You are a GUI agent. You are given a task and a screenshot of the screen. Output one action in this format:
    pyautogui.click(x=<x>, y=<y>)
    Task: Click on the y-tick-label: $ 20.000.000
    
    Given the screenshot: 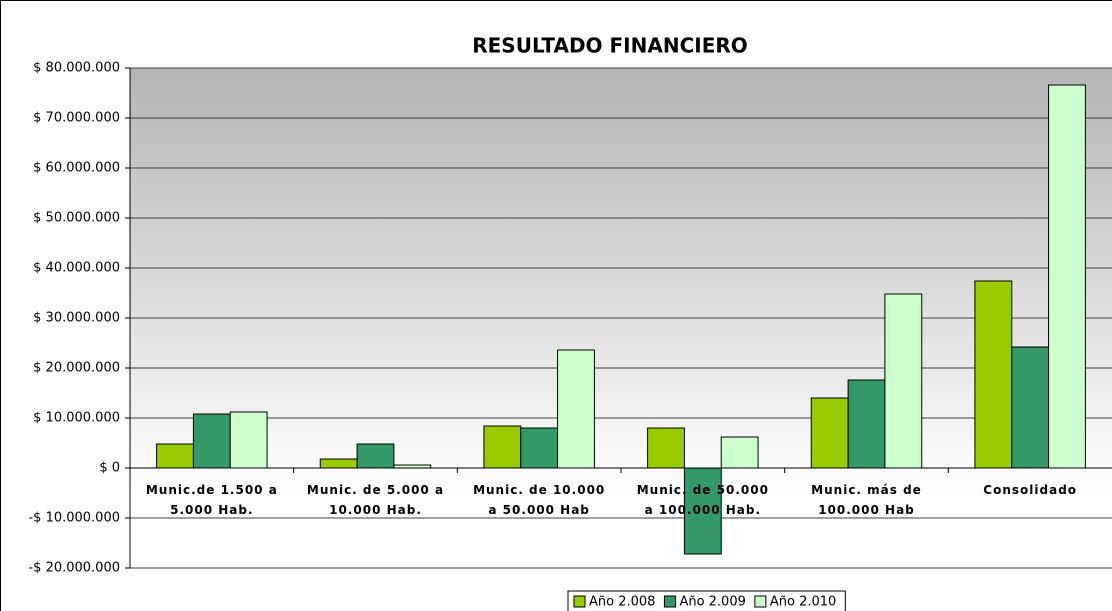 What is the action you would take?
    pyautogui.click(x=76, y=368)
    